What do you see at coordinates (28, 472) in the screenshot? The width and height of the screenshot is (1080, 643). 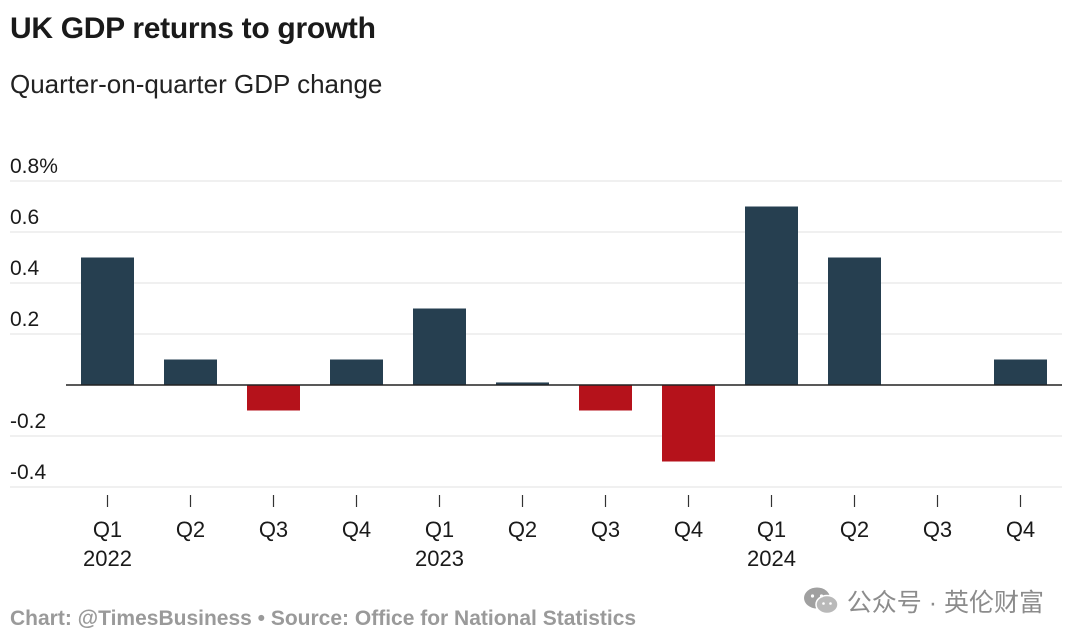 I see `y-tick-label: -0.4` at bounding box center [28, 472].